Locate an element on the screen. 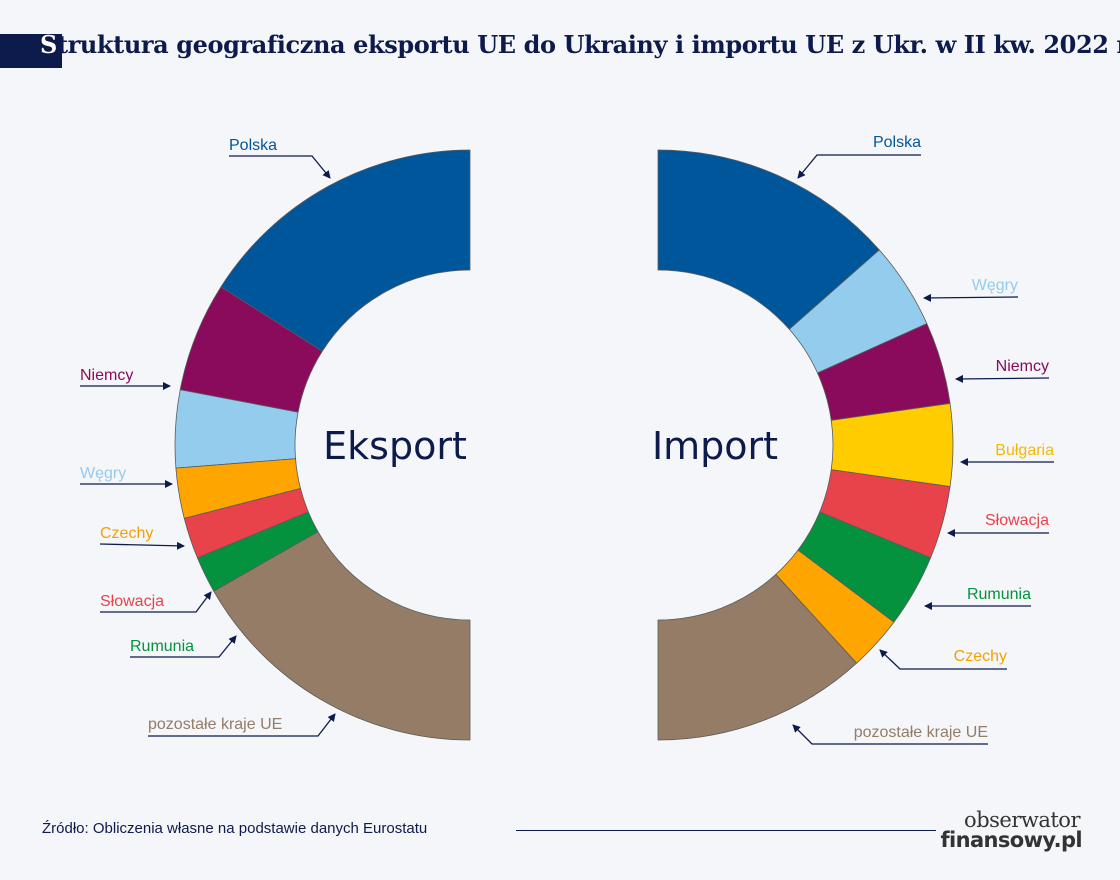 The height and width of the screenshot is (880, 1120). import-leader-pozostale-kraje-ue is located at coordinates (890, 734).